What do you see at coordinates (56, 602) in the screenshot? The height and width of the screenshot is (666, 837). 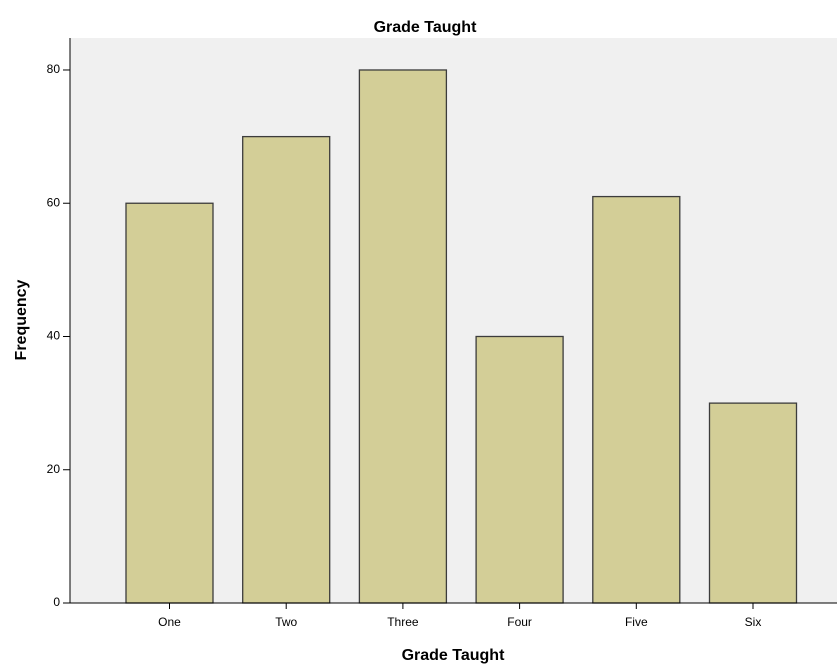 I see `y-tick-label: 0` at bounding box center [56, 602].